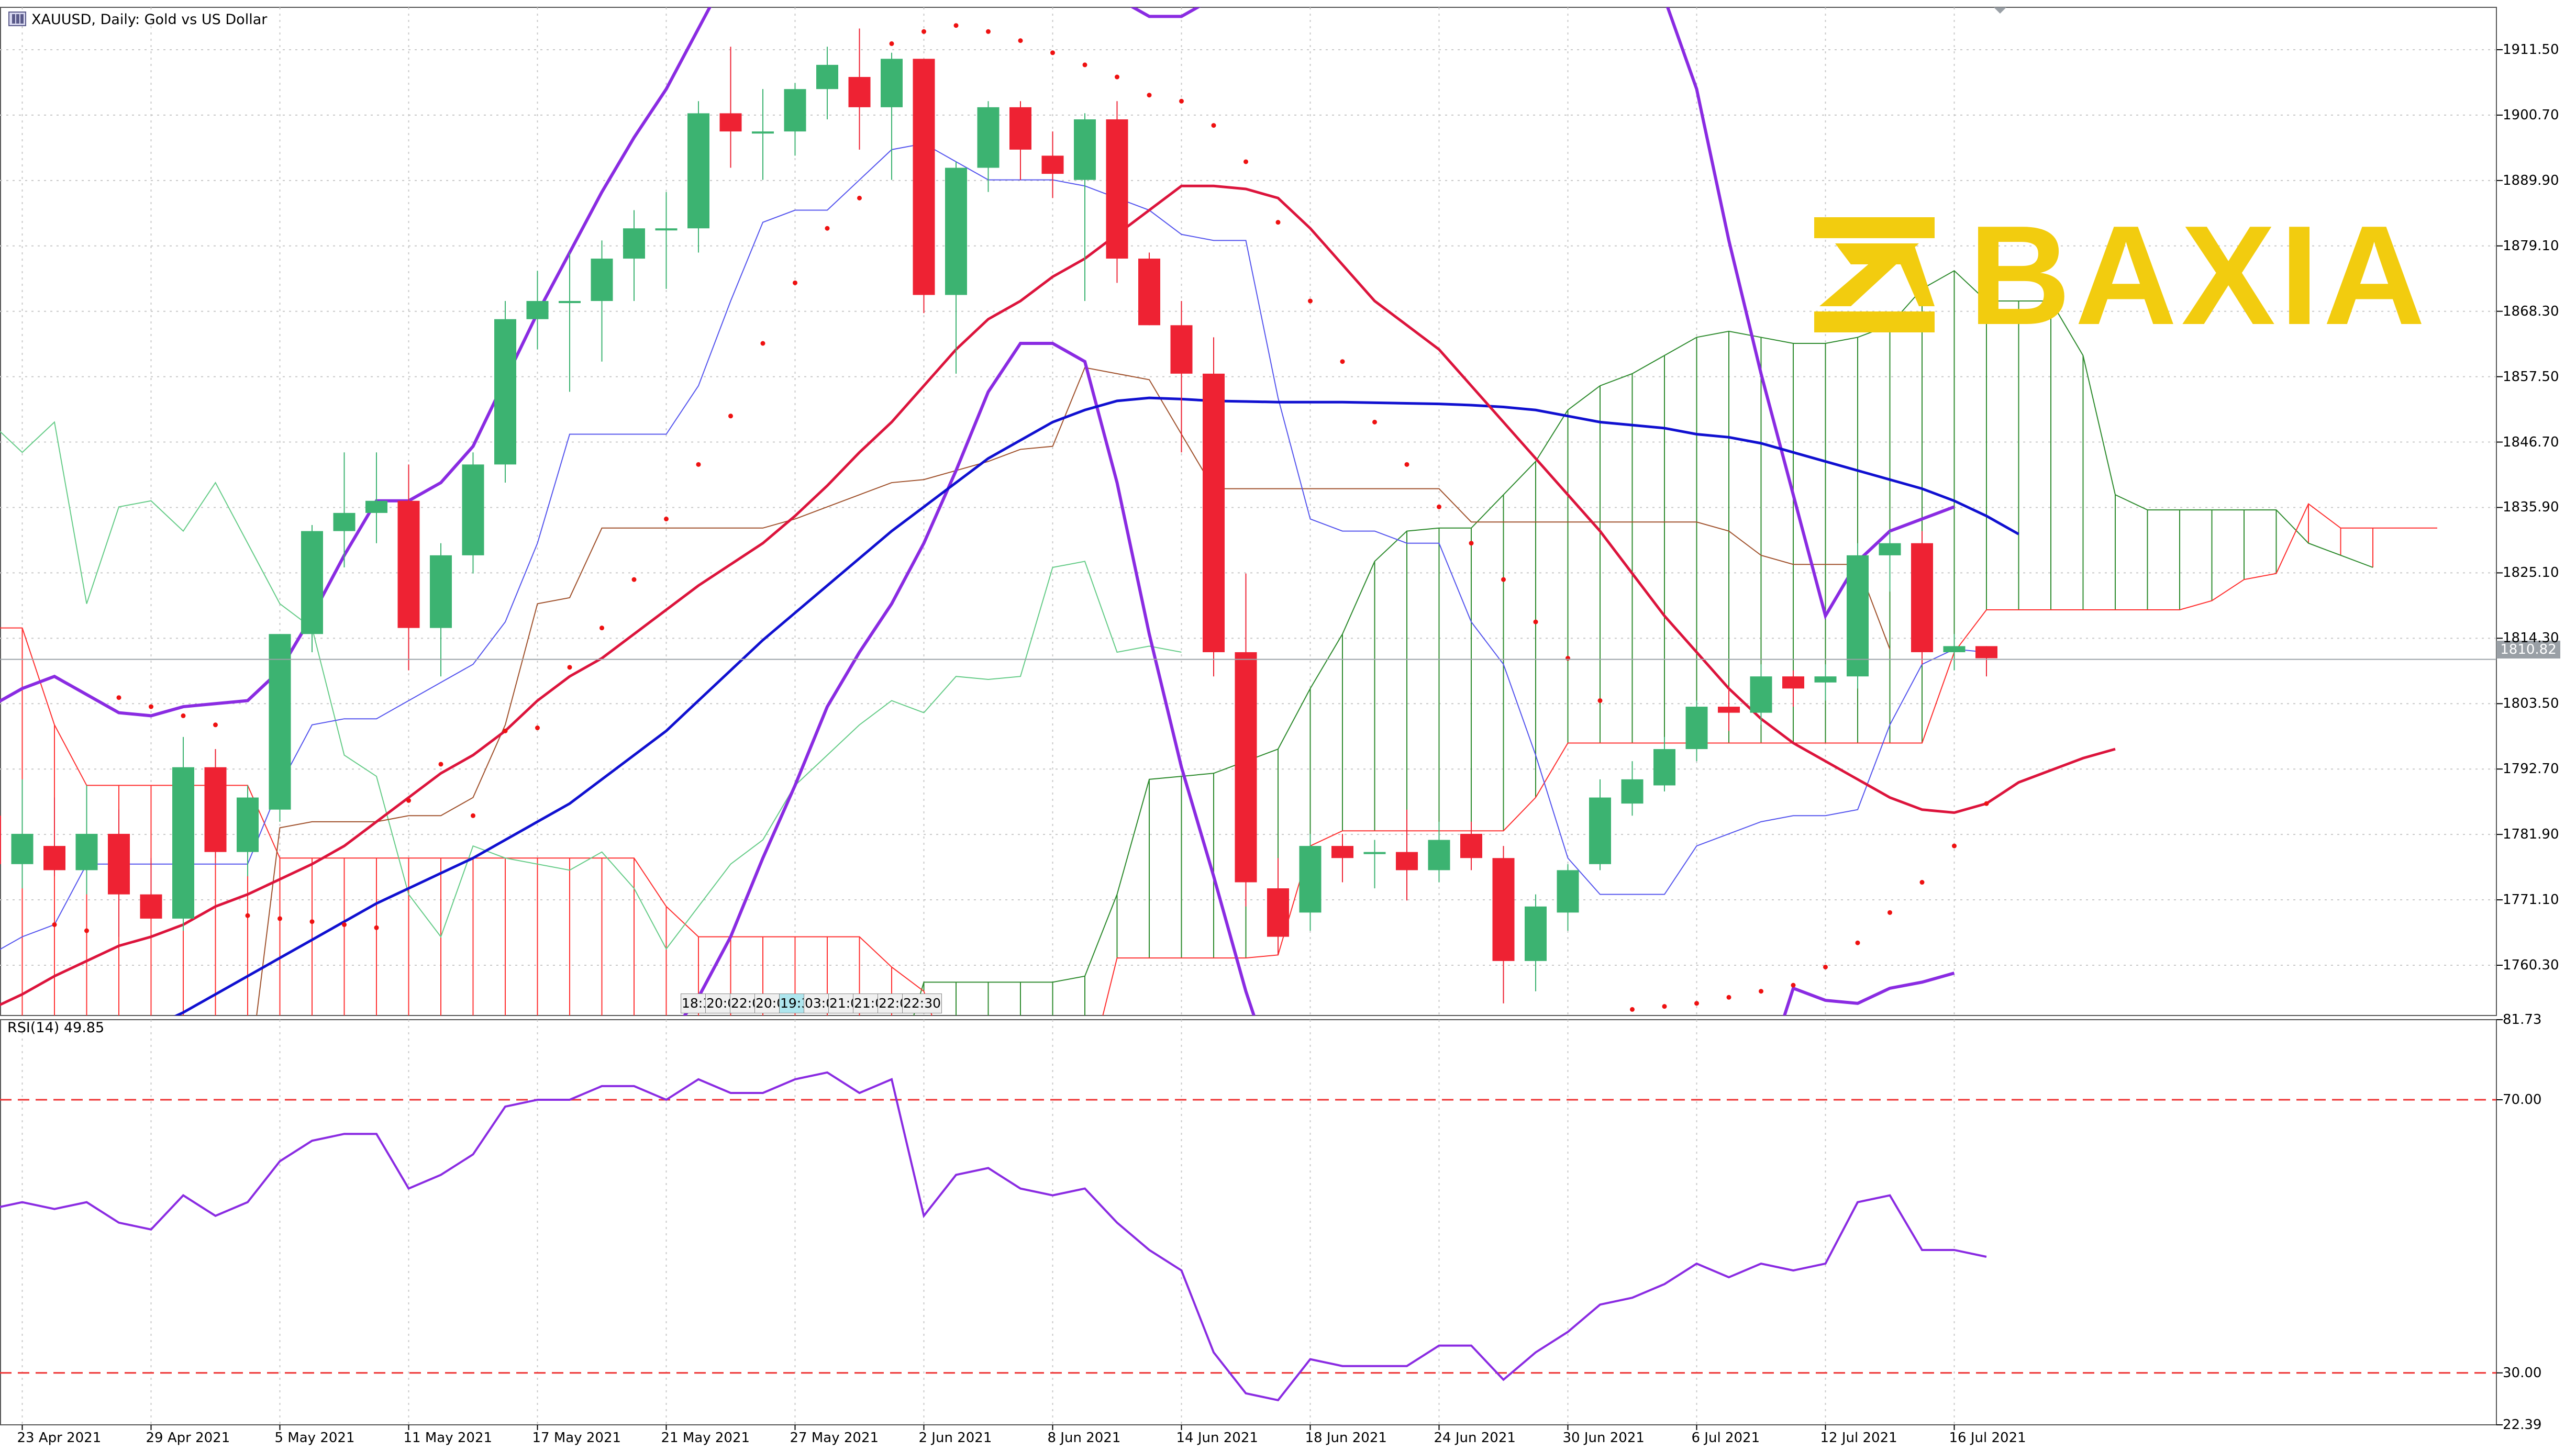 The height and width of the screenshot is (1451, 2576). I want to click on price-tick-label: 1846.70, so click(2531, 442).